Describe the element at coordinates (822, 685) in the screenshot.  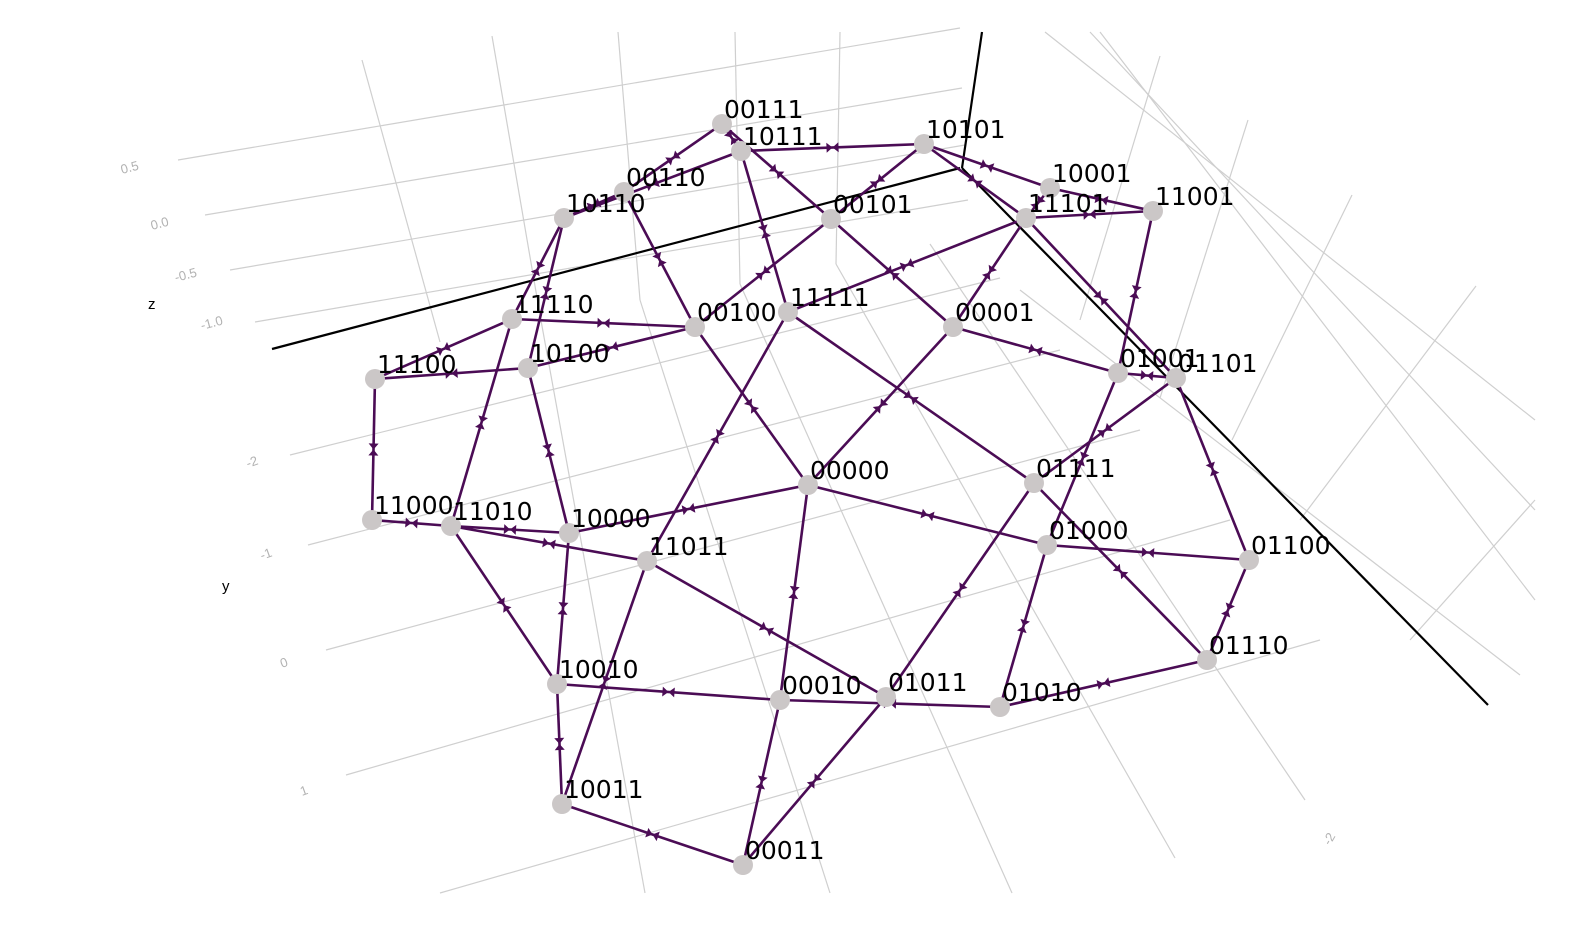
I see `node-label-00010: 00010` at that location.